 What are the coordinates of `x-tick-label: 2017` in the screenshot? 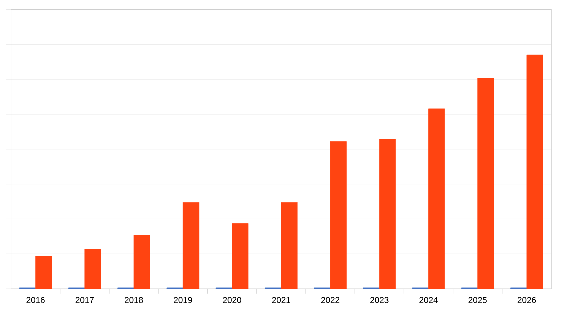 It's located at (85, 300).